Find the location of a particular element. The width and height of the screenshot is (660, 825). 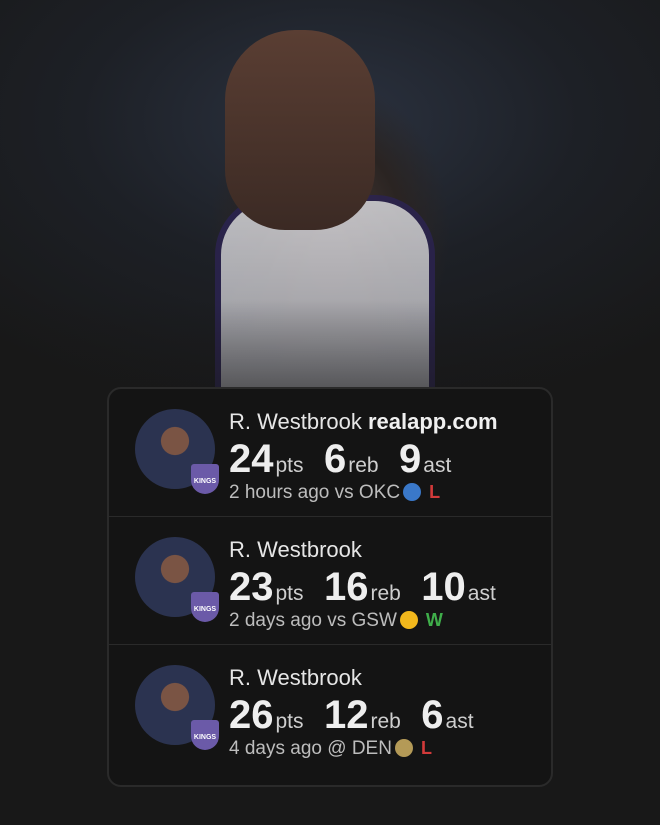

nuggets-logo-icon is located at coordinates (403, 748).